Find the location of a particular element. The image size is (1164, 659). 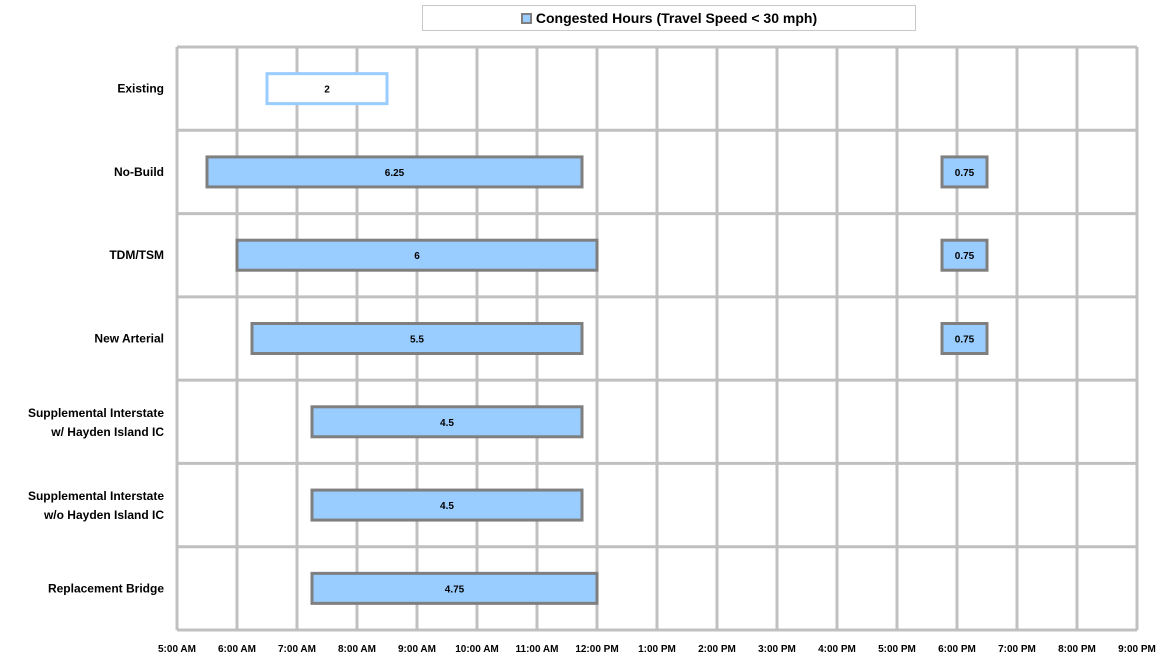

x-tick-label: 6:00 AM is located at coordinates (237, 649).